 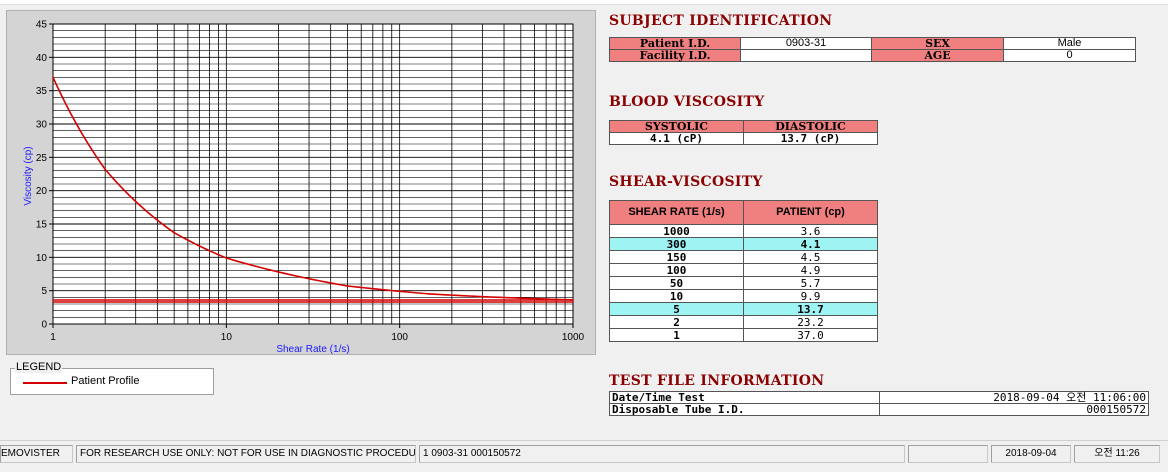 What do you see at coordinates (28, 175) in the screenshot?
I see `y-axis-title: Viscosity (cp)` at bounding box center [28, 175].